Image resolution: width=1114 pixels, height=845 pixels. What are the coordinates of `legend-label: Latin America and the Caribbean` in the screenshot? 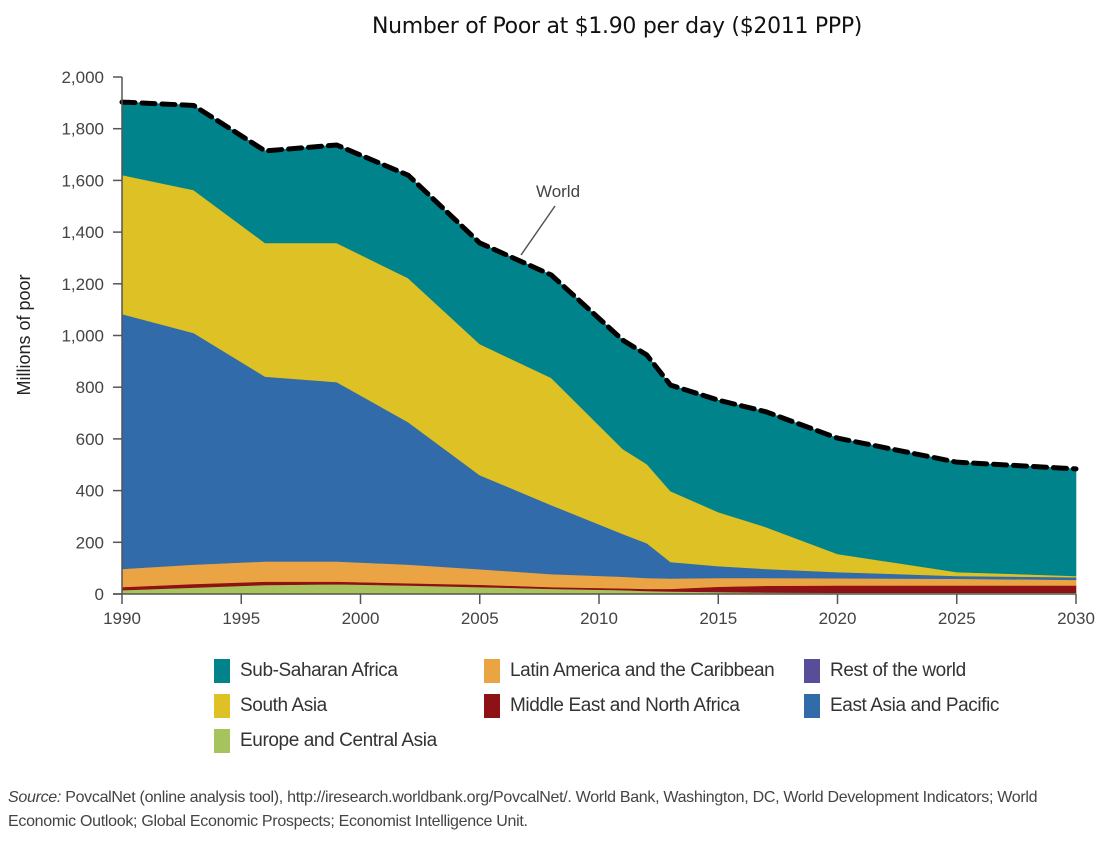 It's located at (642, 670).